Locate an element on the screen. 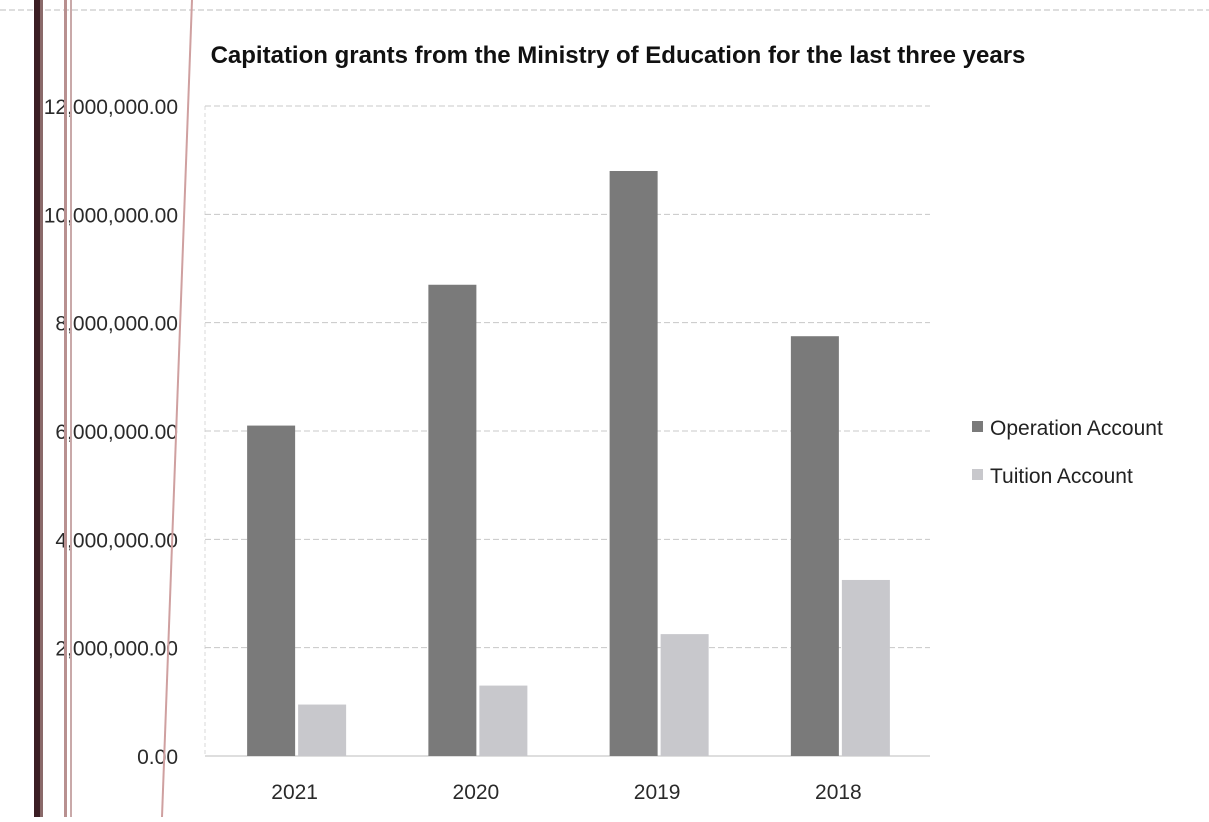 The image size is (1209, 822). y-tick-label: 8,000,000.00 is located at coordinates (116, 324).